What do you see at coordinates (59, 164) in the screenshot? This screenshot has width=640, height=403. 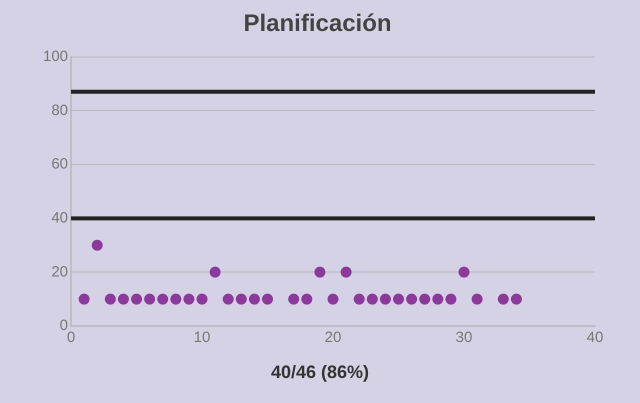 I see `y-tick-label: 60` at bounding box center [59, 164].